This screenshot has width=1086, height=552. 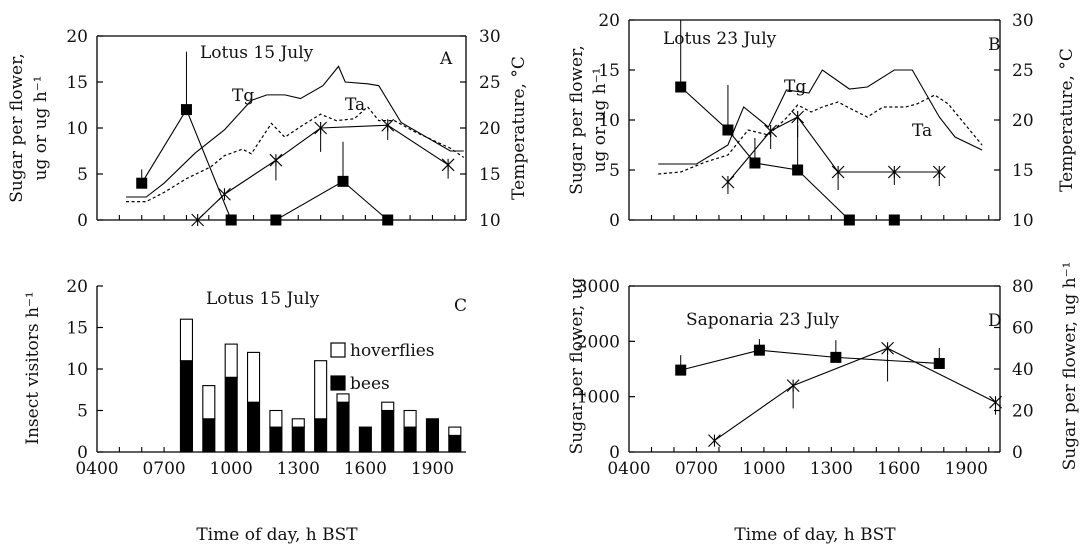 What do you see at coordinates (231, 469) in the screenshot?
I see `panel-c-xtick-label: 1000` at bounding box center [231, 469].